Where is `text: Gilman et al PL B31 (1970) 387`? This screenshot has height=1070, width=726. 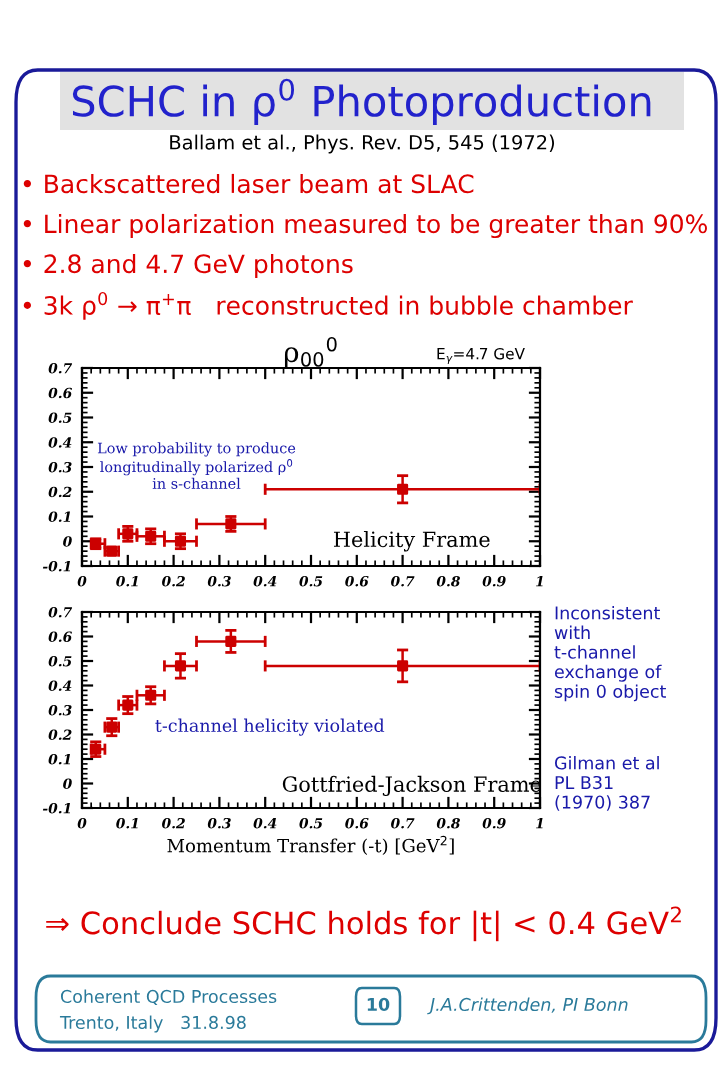
text: Gilman et al PL B31 (1970) 387 is located at coordinates (606, 783).